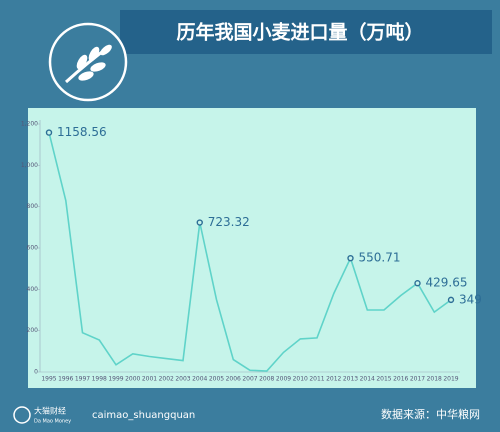 This screenshot has height=432, width=500. I want to click on x-tick-label: 2005, so click(216, 379).